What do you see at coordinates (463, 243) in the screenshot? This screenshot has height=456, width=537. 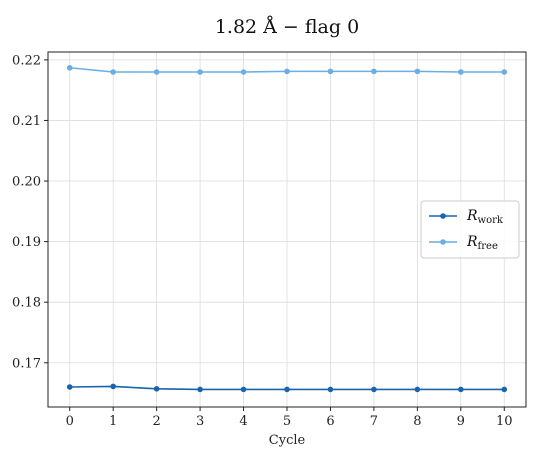 I see `legend-item-free: Rfree` at bounding box center [463, 243].